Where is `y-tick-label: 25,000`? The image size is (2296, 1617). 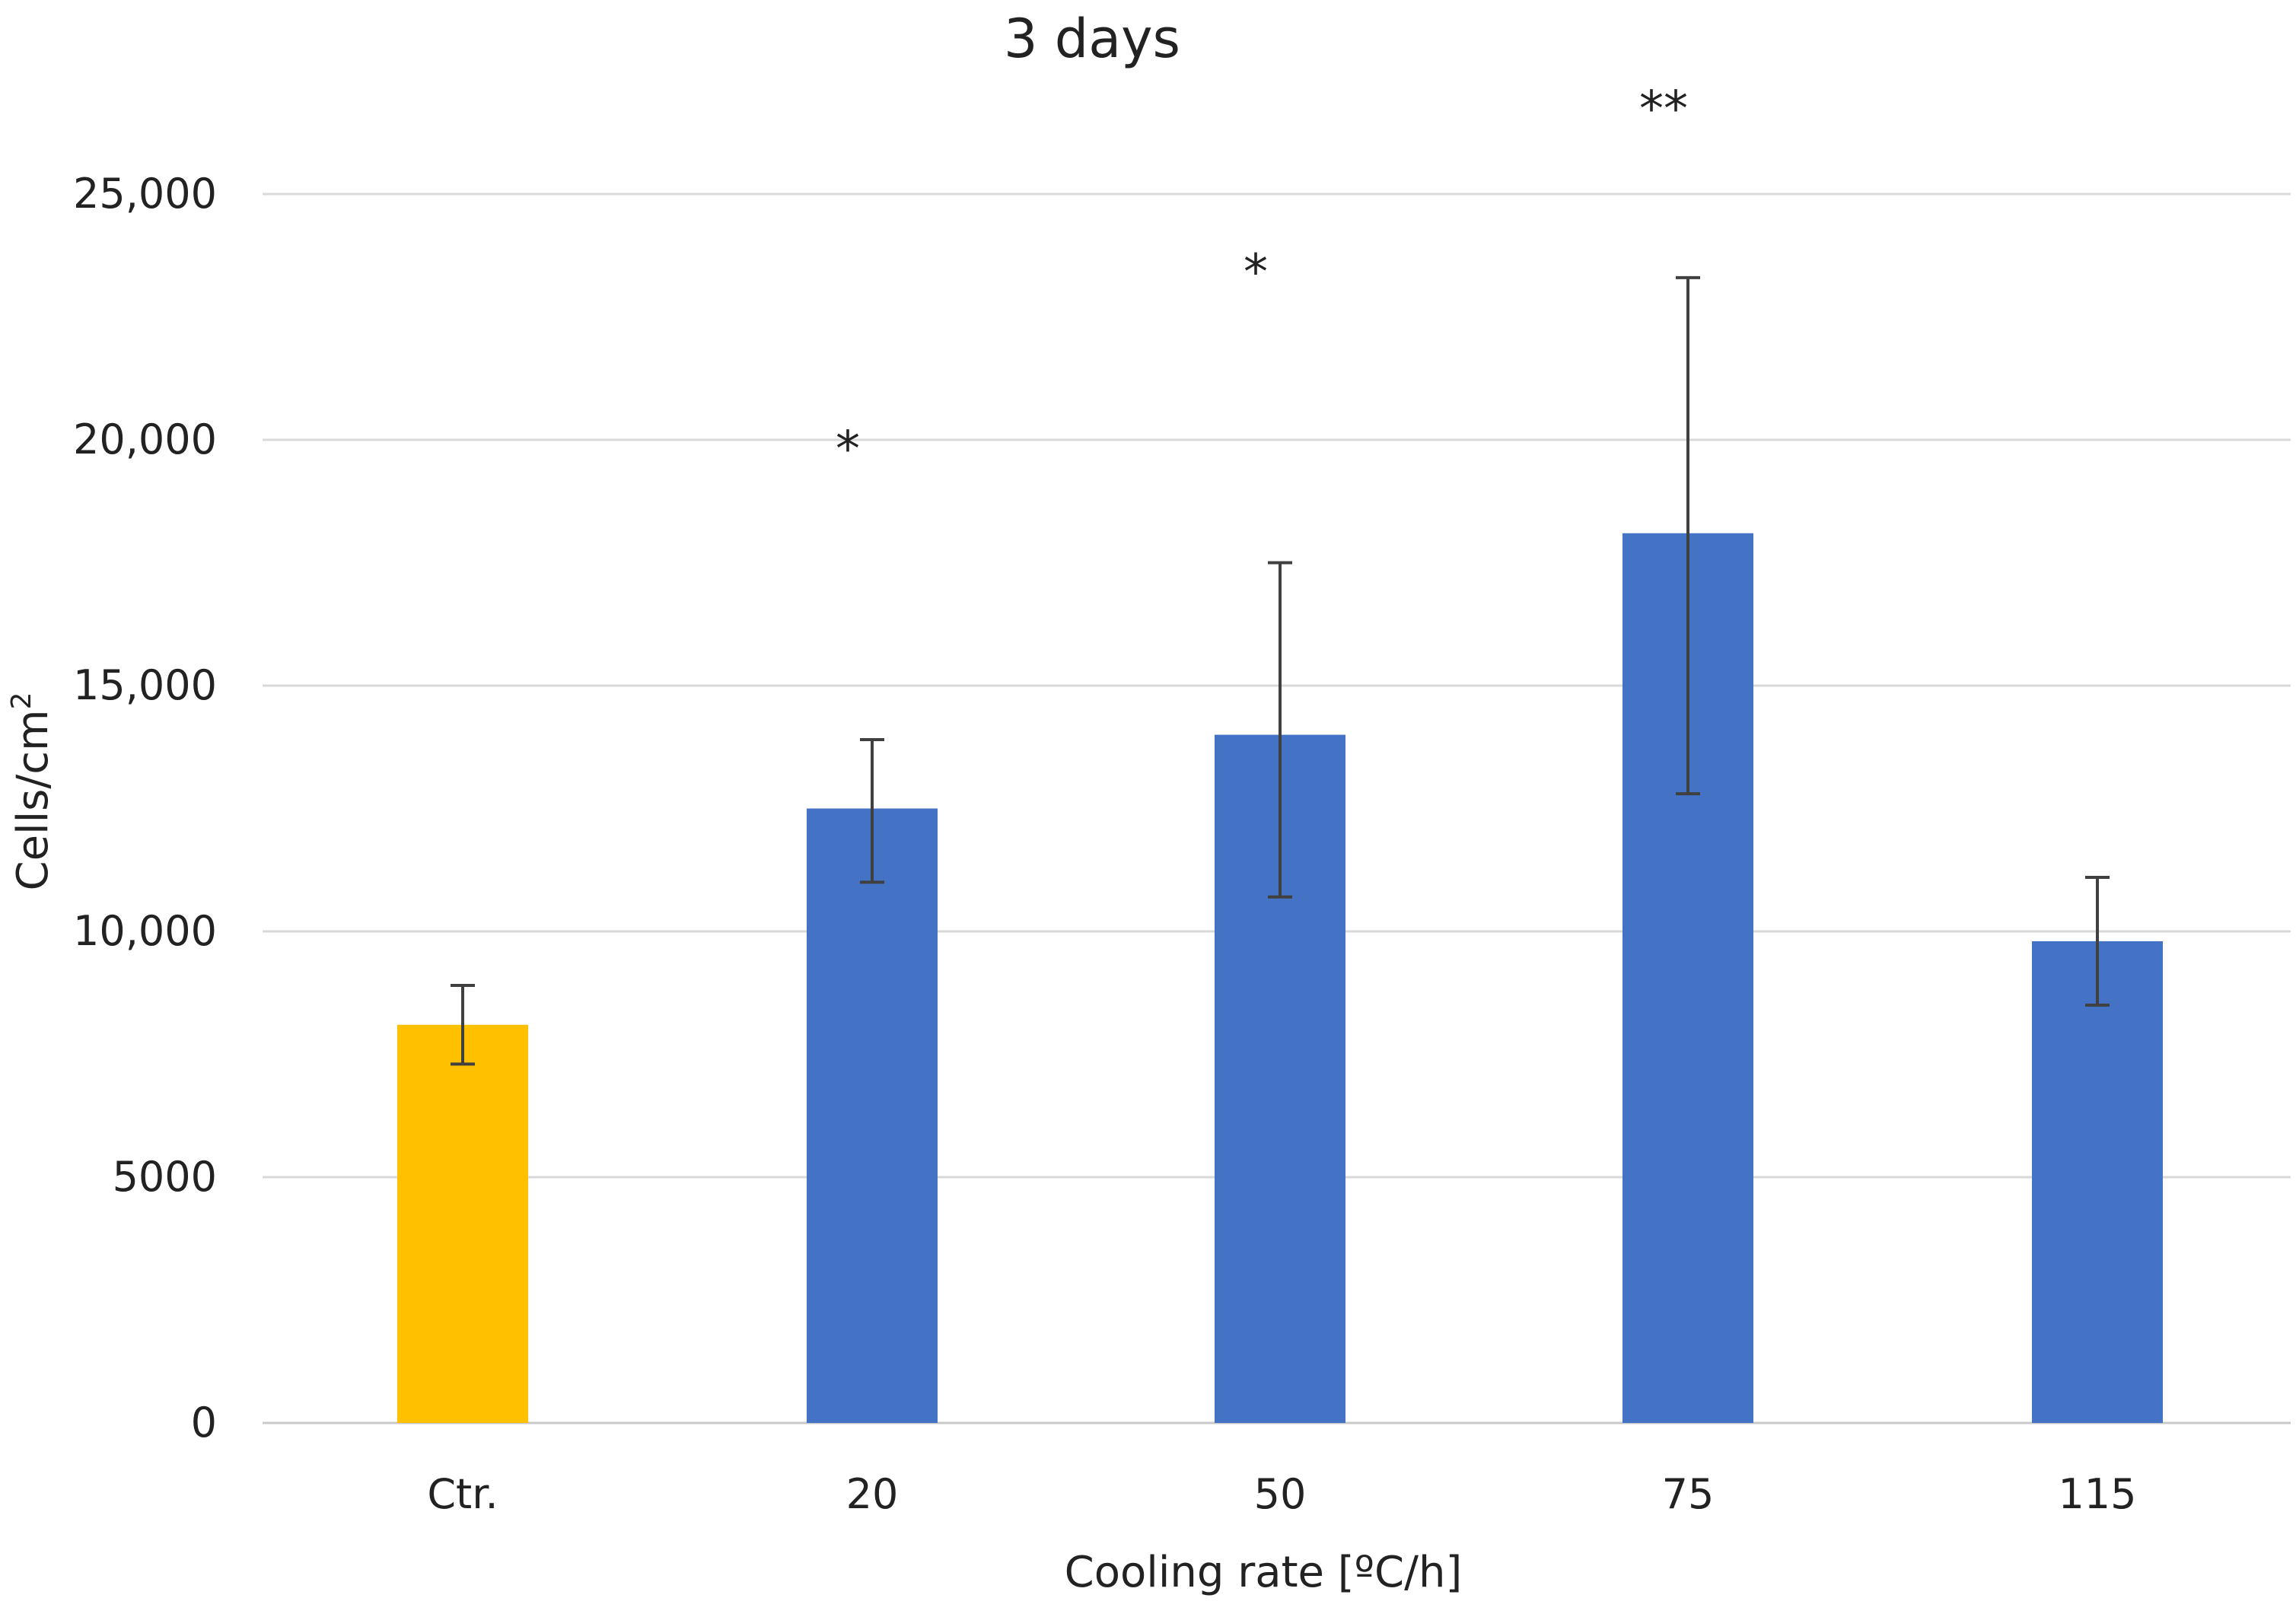 y-tick-label: 25,000 is located at coordinates (145, 194).